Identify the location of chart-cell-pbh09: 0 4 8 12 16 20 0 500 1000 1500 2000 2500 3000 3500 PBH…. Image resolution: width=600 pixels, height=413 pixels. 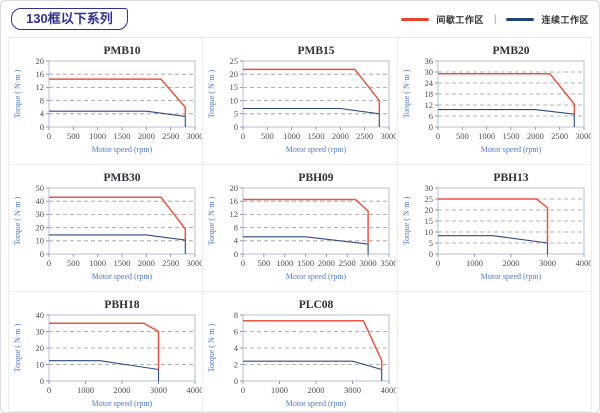
(300, 228).